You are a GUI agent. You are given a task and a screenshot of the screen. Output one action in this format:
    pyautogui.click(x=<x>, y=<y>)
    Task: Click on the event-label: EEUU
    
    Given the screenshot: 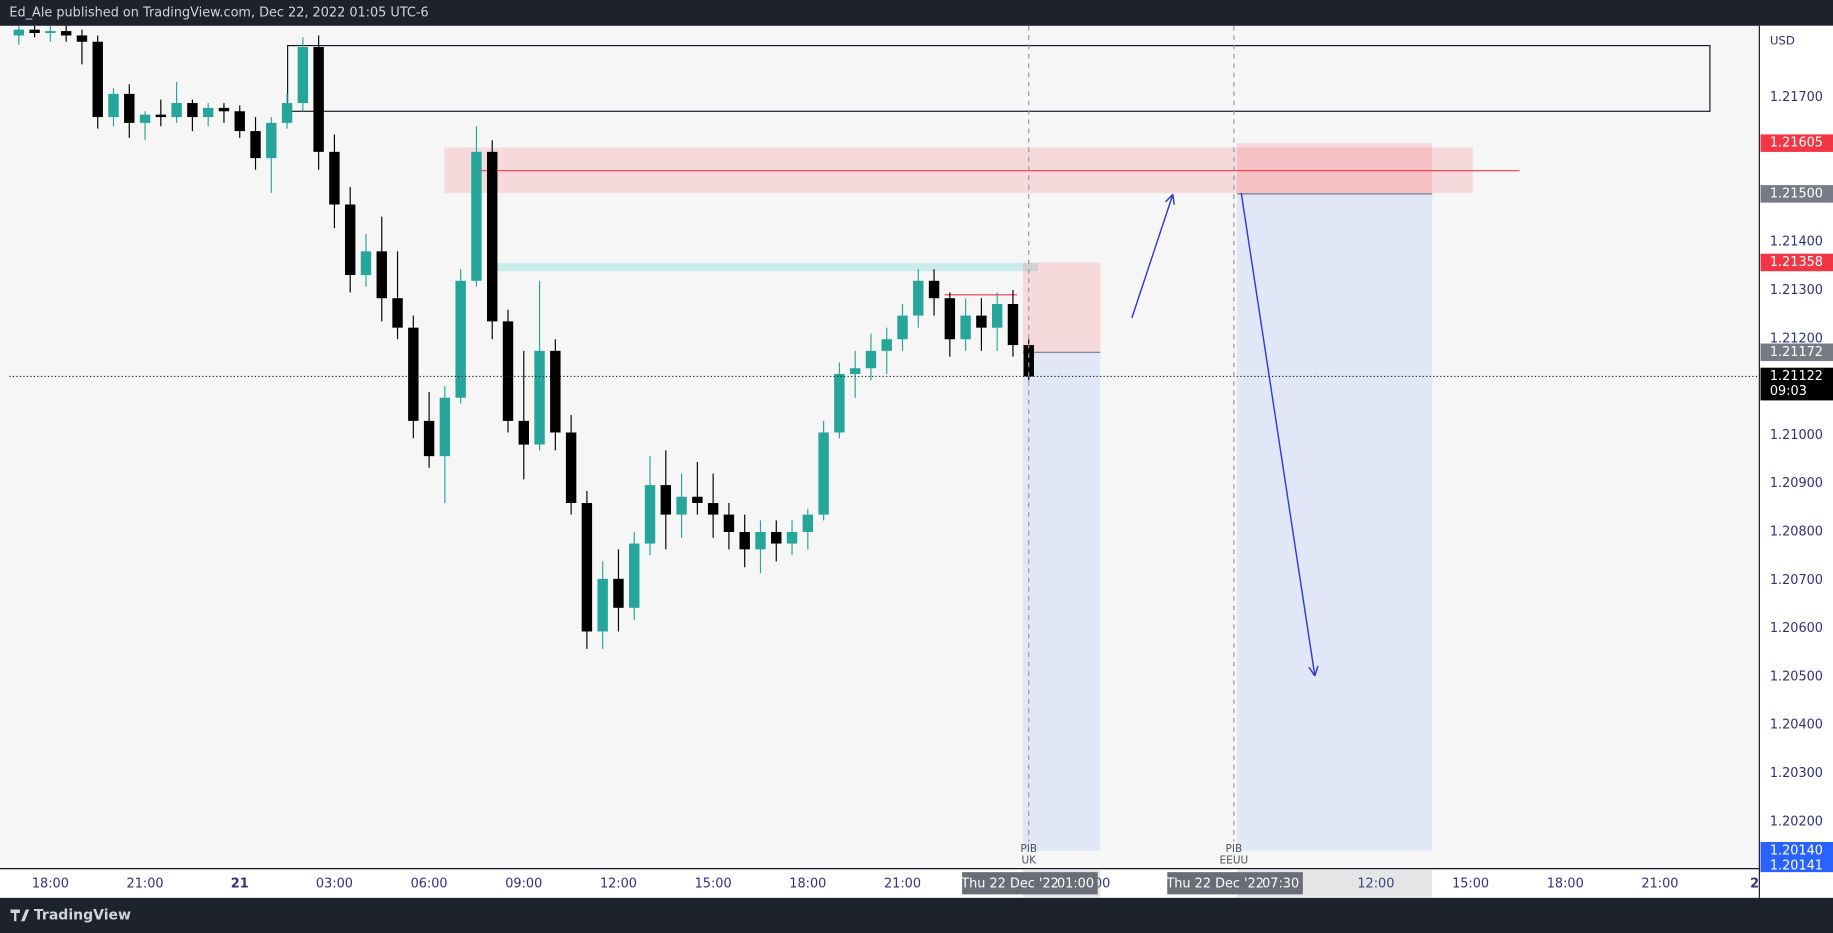 What is the action you would take?
    pyautogui.click(x=1234, y=860)
    